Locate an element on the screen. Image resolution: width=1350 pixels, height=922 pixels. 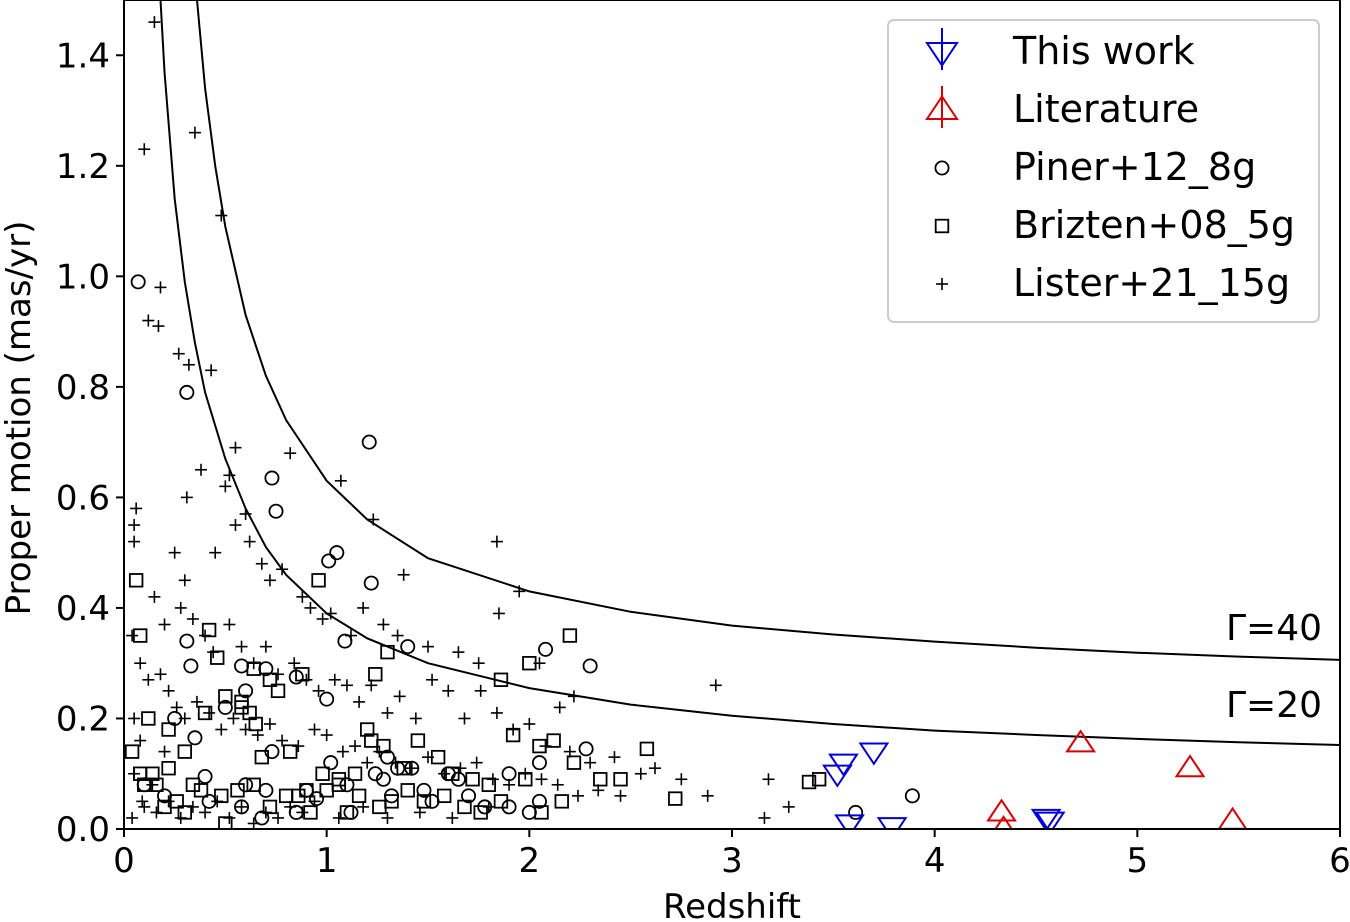
legend-marker-piner-12-8g is located at coordinates (942, 168).